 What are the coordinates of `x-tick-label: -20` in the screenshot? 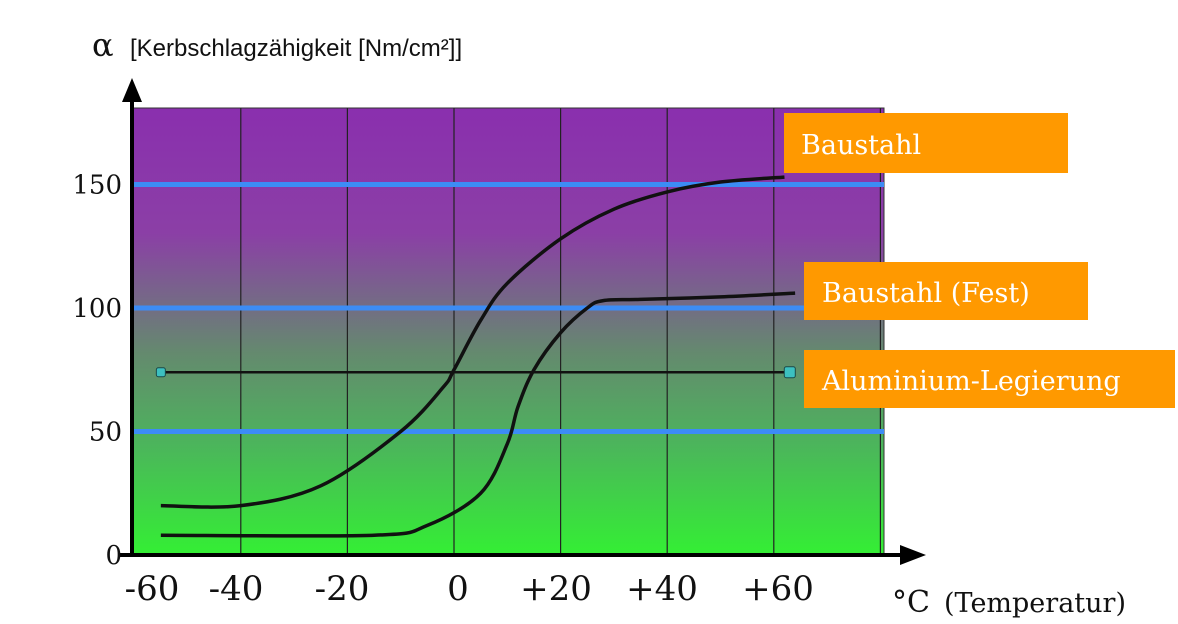 It's located at (342, 589).